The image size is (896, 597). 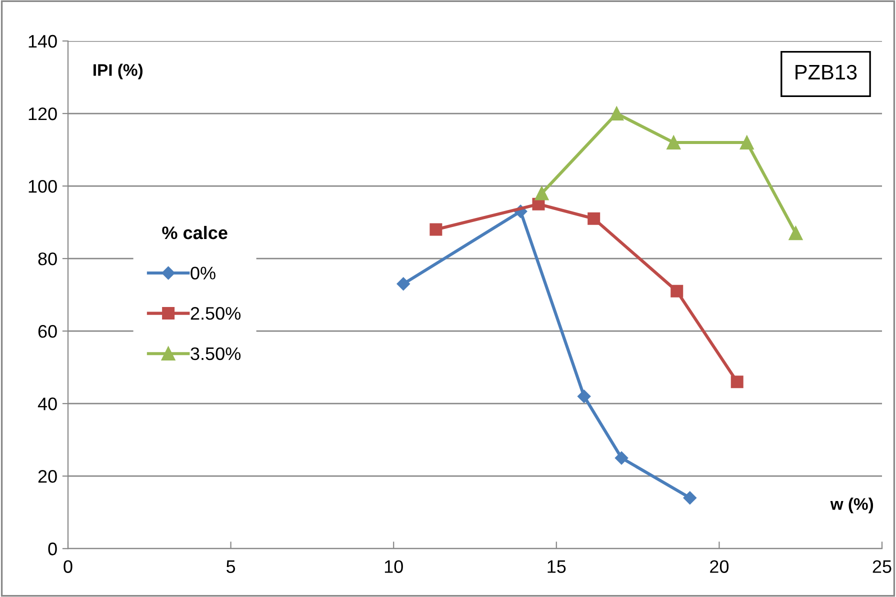 I want to click on x-tick-label: 15, so click(x=557, y=566).